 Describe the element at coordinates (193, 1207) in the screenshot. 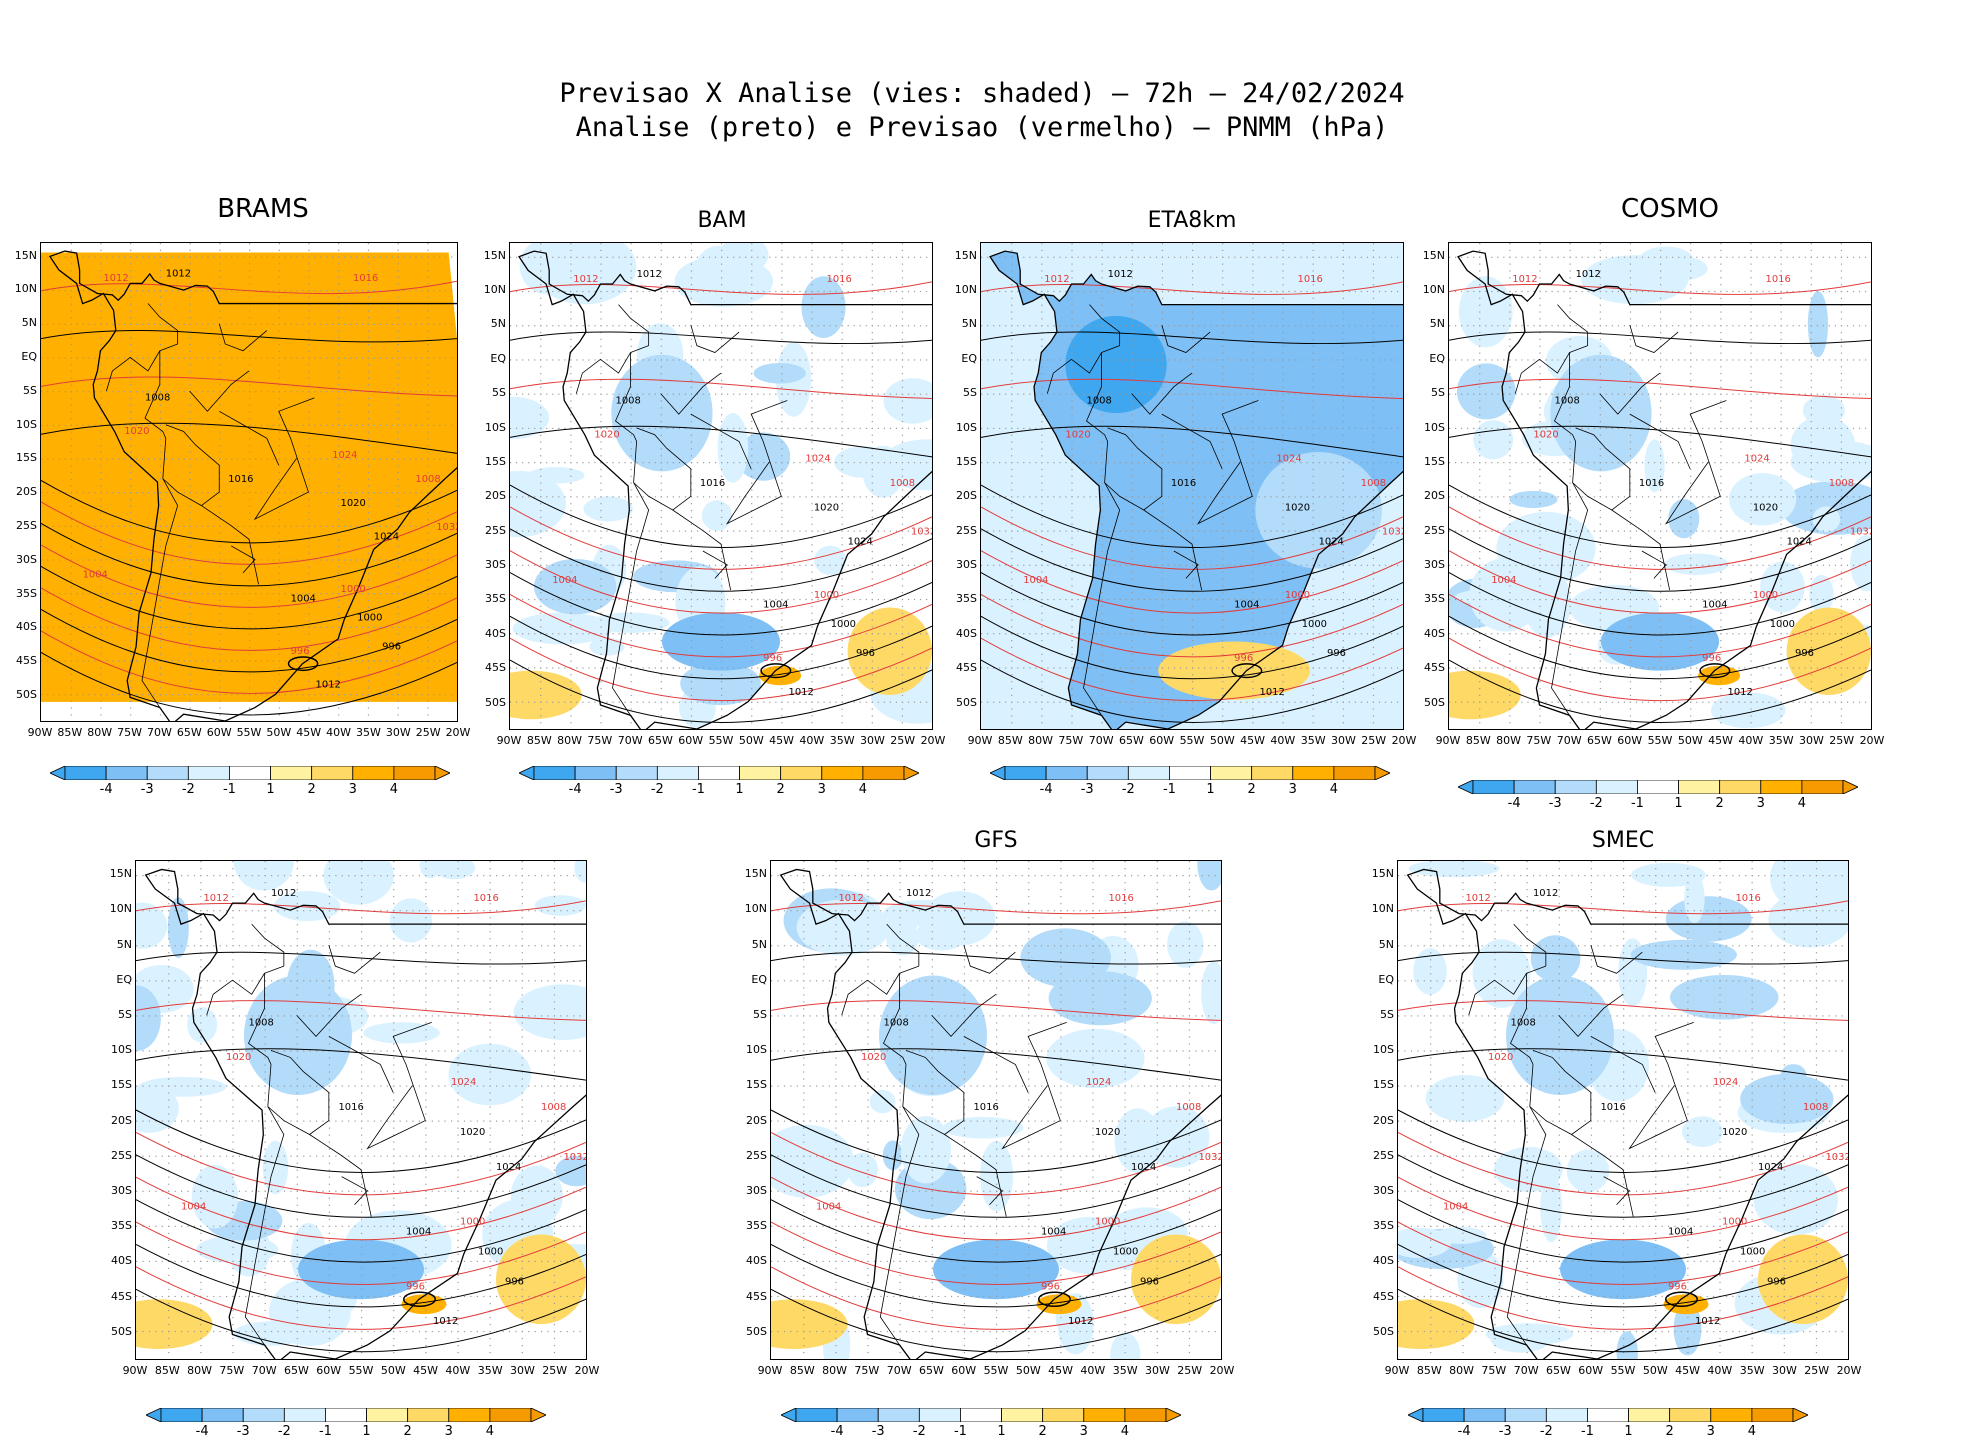

I see `forecast-contour-label: 1004` at that location.